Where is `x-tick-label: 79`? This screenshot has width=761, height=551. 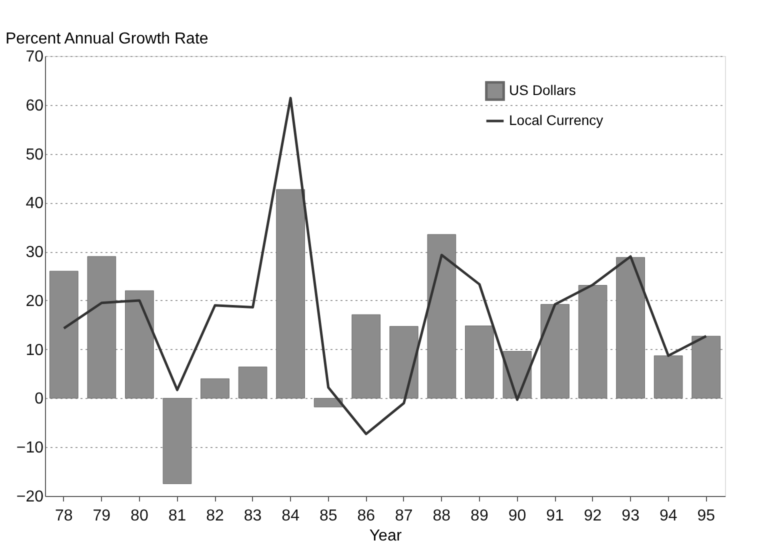 x-tick-label: 79 is located at coordinates (101, 516).